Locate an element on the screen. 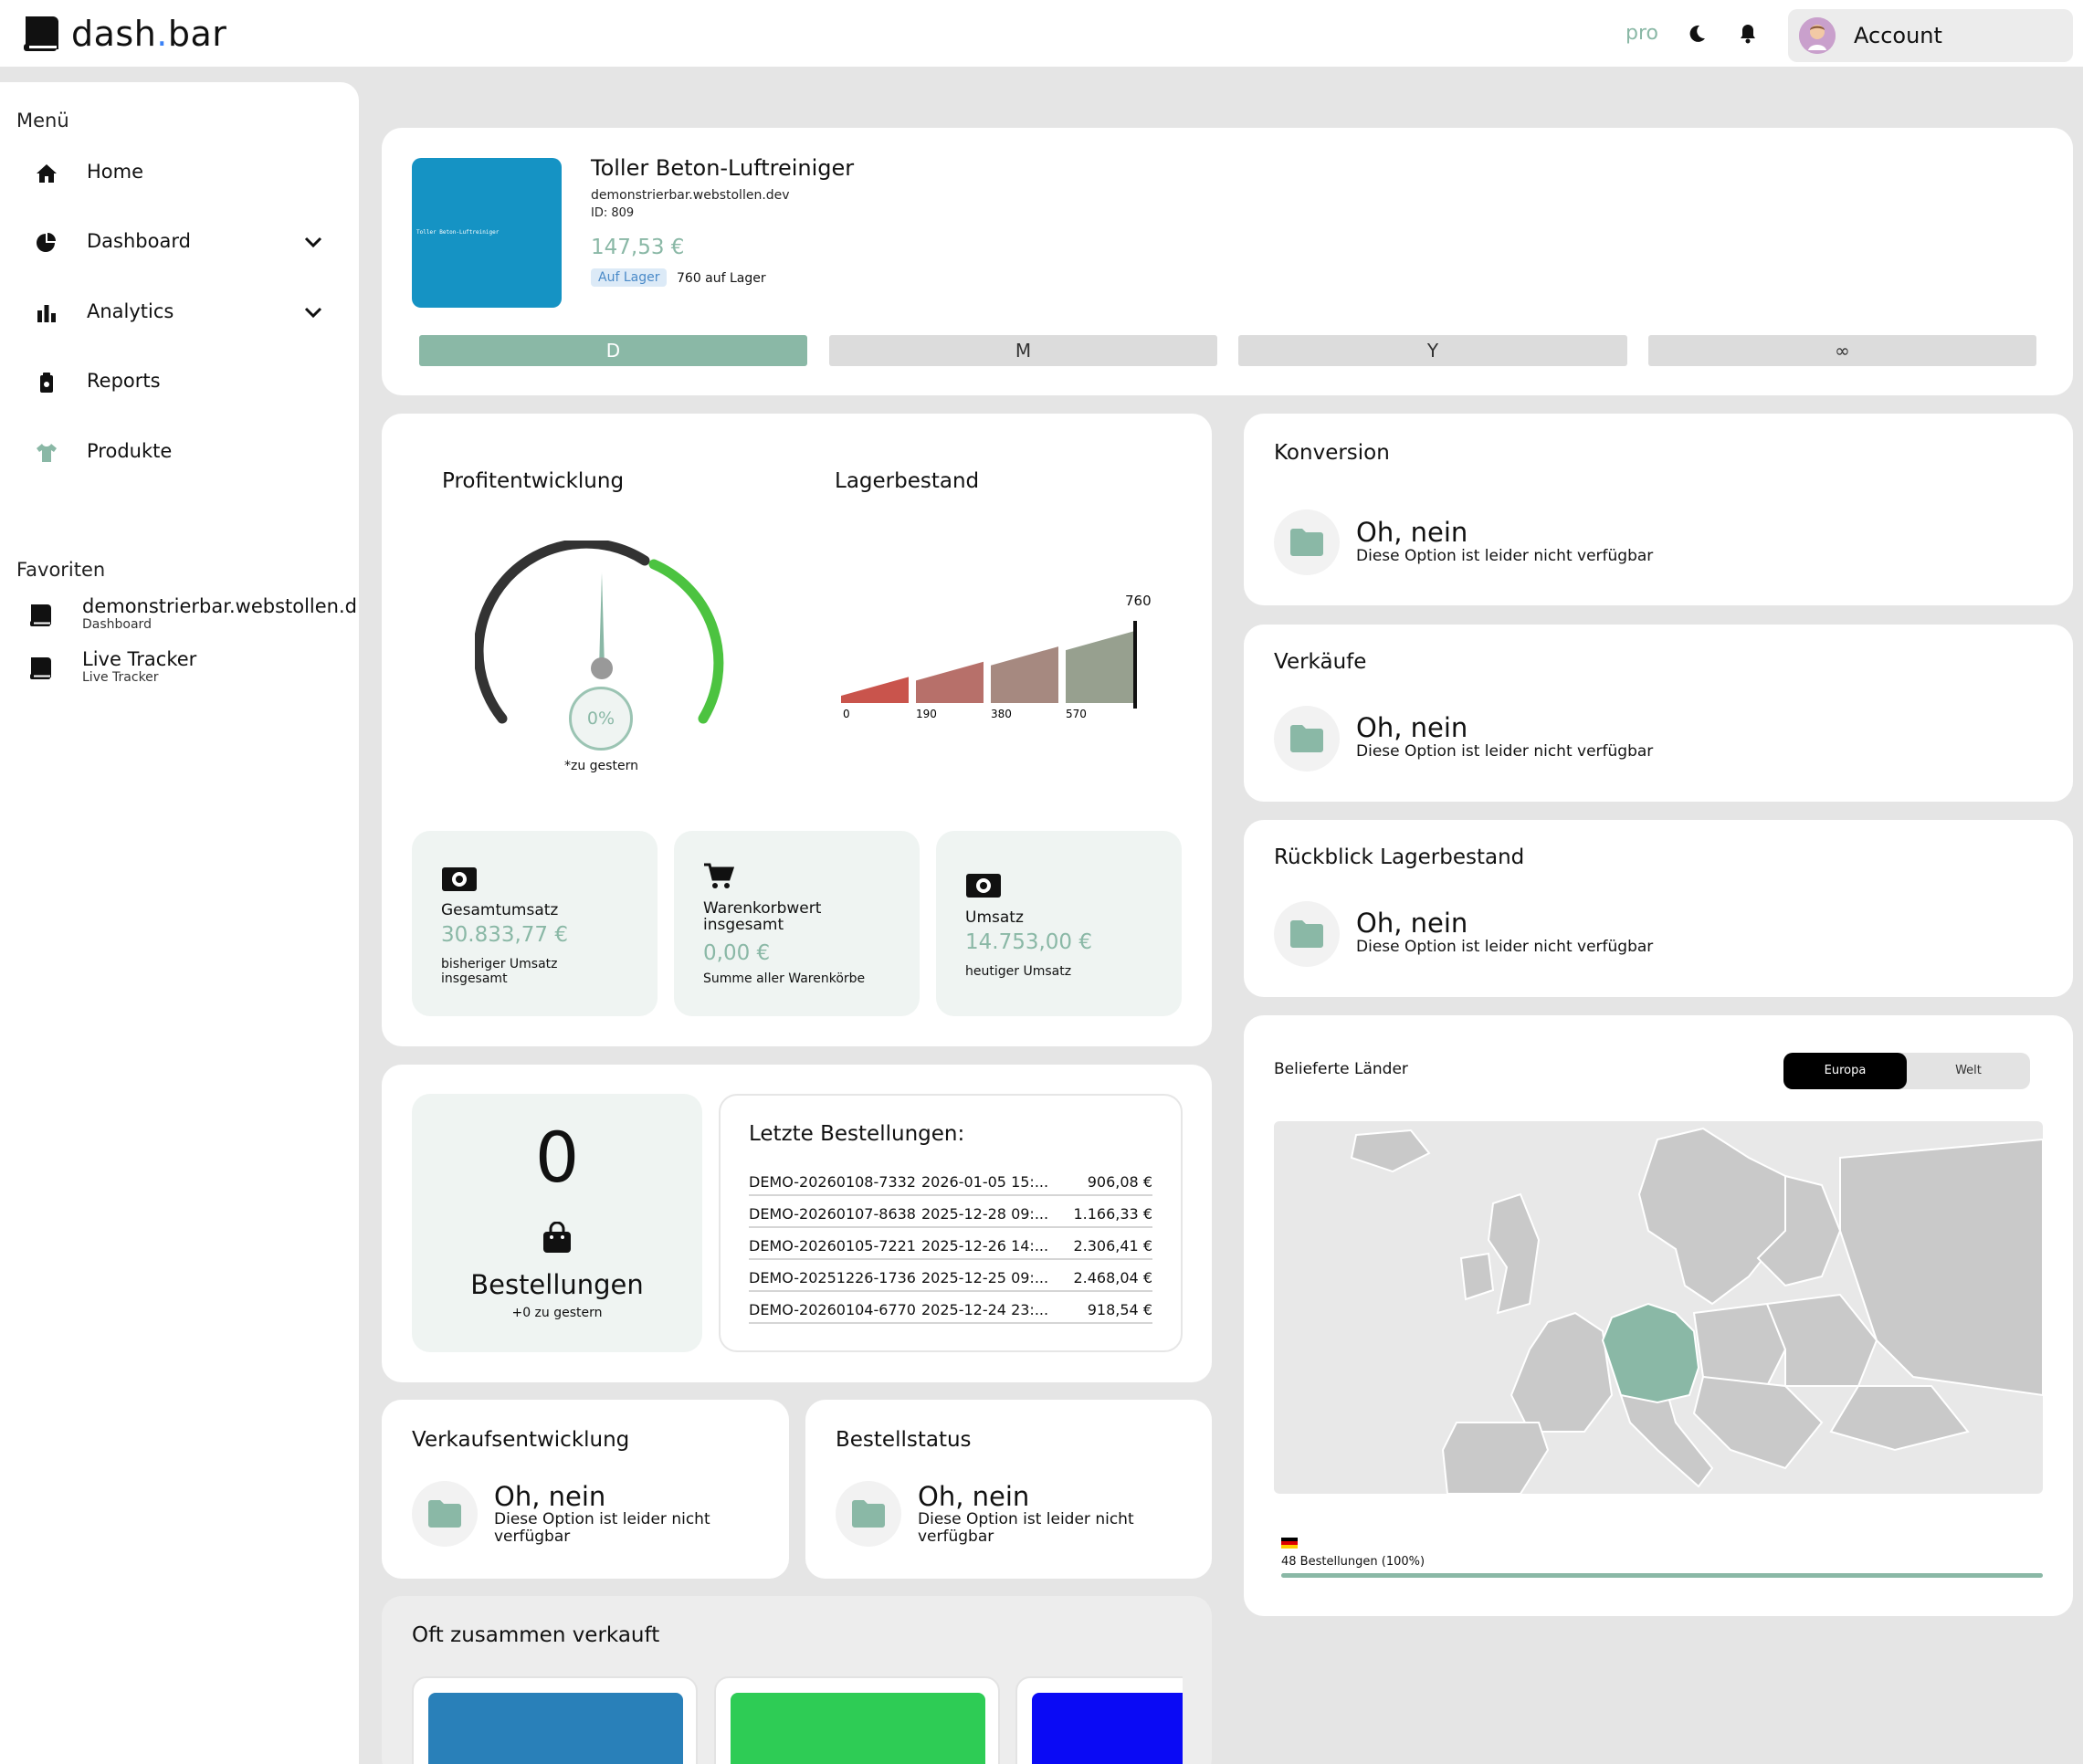  profit-note: *zu gestern is located at coordinates (601, 766).